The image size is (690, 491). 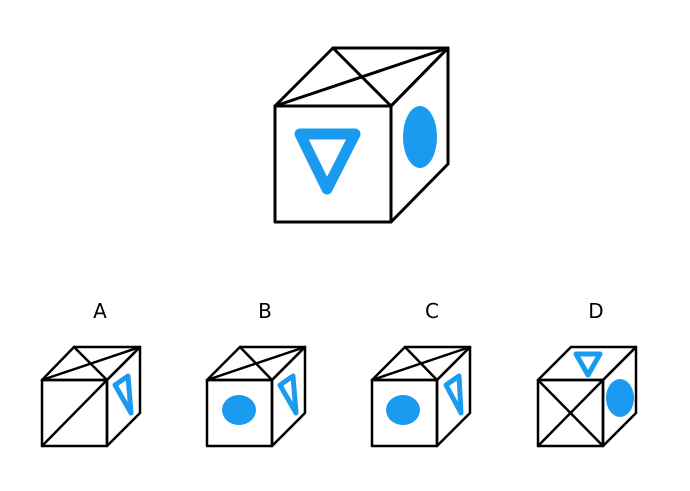 I want to click on reference-cube-top-face, so click(x=361, y=77).